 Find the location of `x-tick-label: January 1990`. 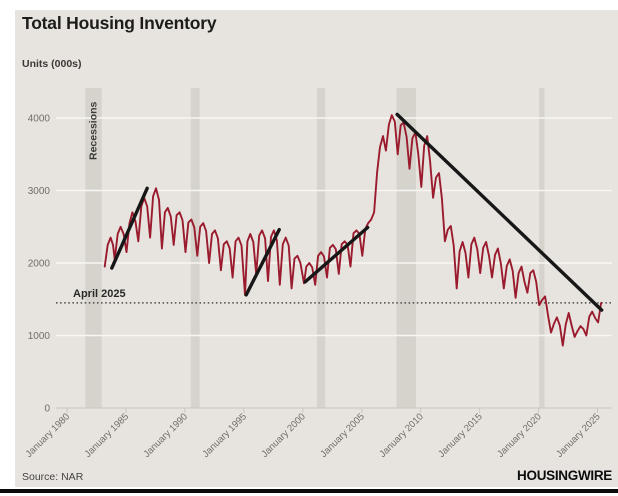

x-tick-label: January 1990 is located at coordinates (166, 435).